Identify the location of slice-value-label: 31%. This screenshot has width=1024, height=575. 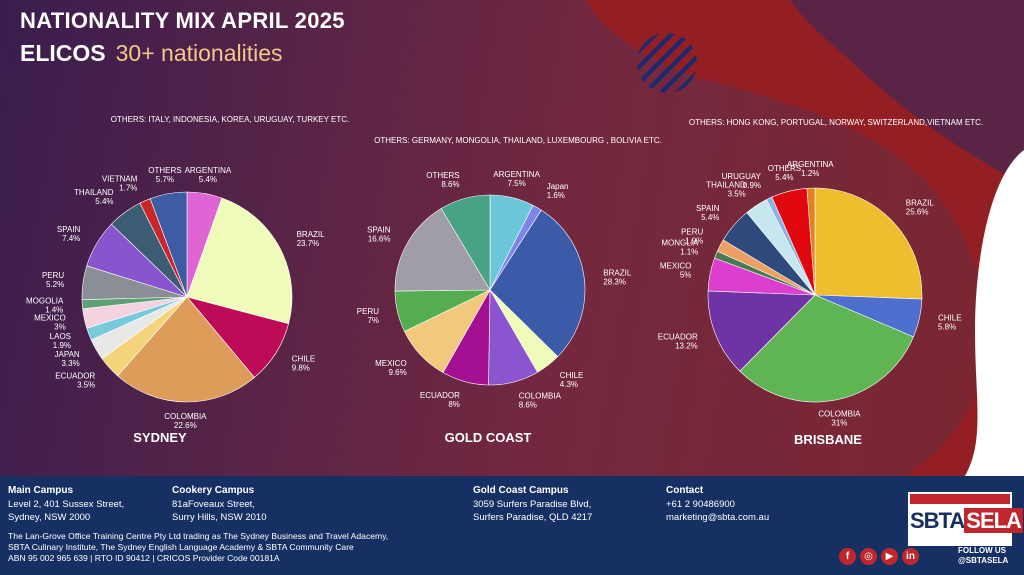
(839, 423).